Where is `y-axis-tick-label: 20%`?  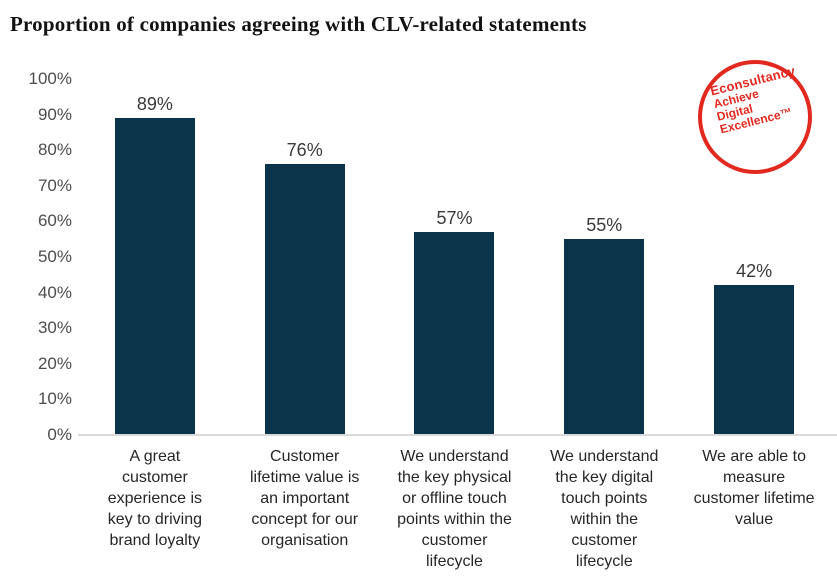
y-axis-tick-label: 20% is located at coordinates (54, 363).